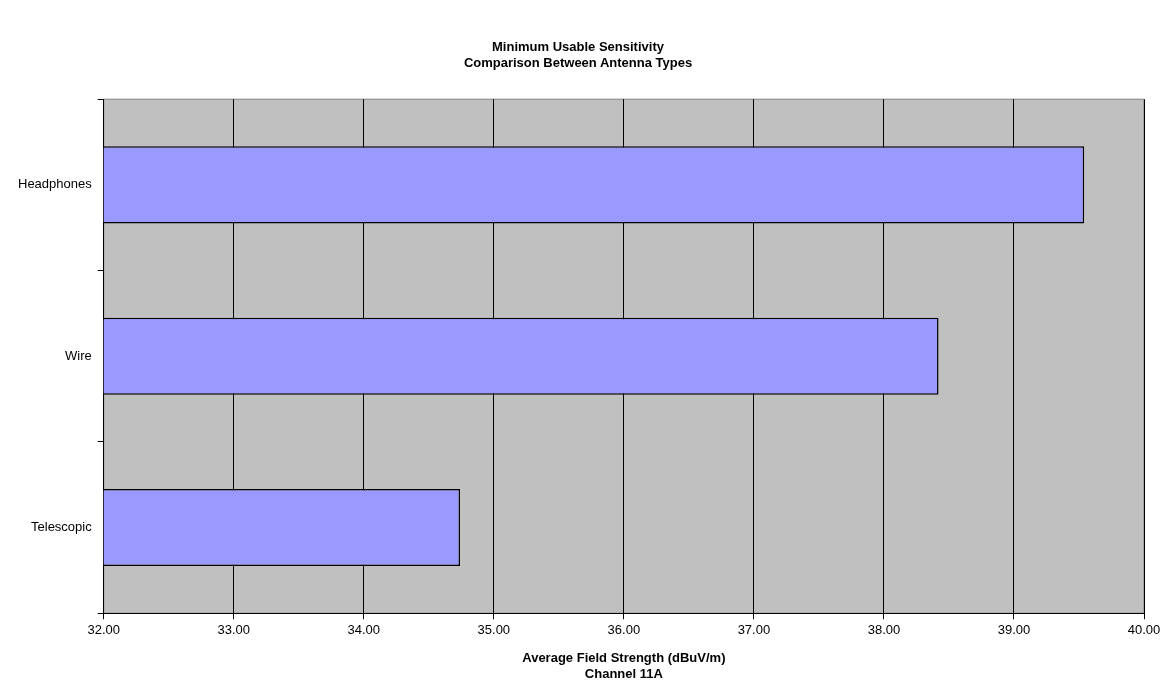 This screenshot has width=1172, height=698. What do you see at coordinates (494, 629) in the screenshot?
I see `x-tick-label: 35.00` at bounding box center [494, 629].